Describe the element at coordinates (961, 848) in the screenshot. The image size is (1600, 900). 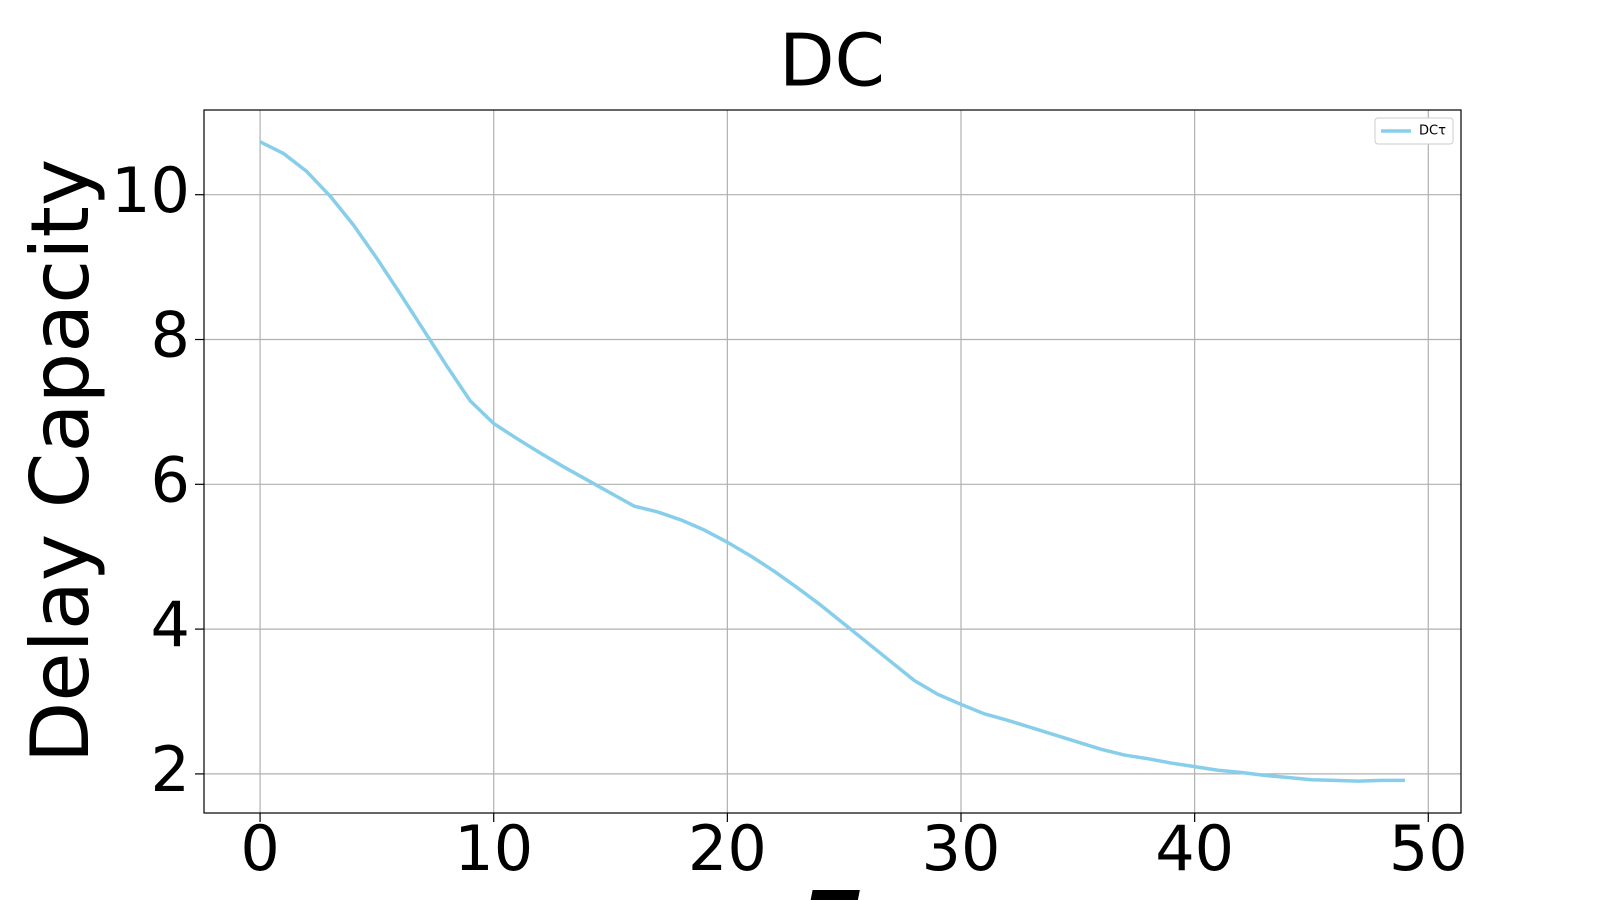
I see `x-tick-label: 30` at that location.